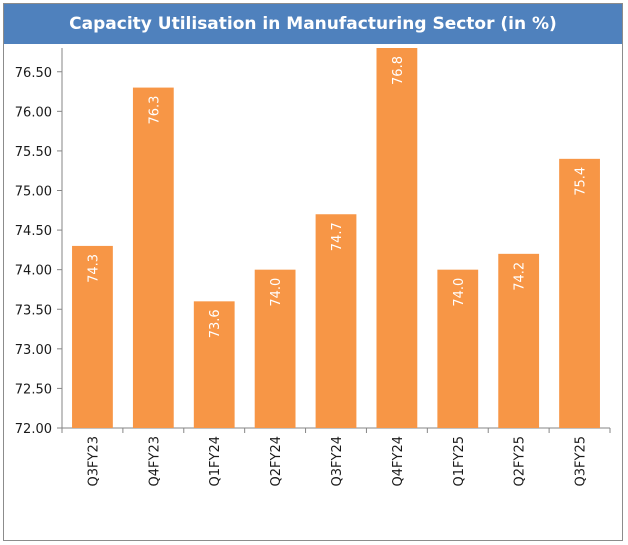  What do you see at coordinates (93, 268) in the screenshot?
I see `data-label-q3fy23: 74.3` at bounding box center [93, 268].